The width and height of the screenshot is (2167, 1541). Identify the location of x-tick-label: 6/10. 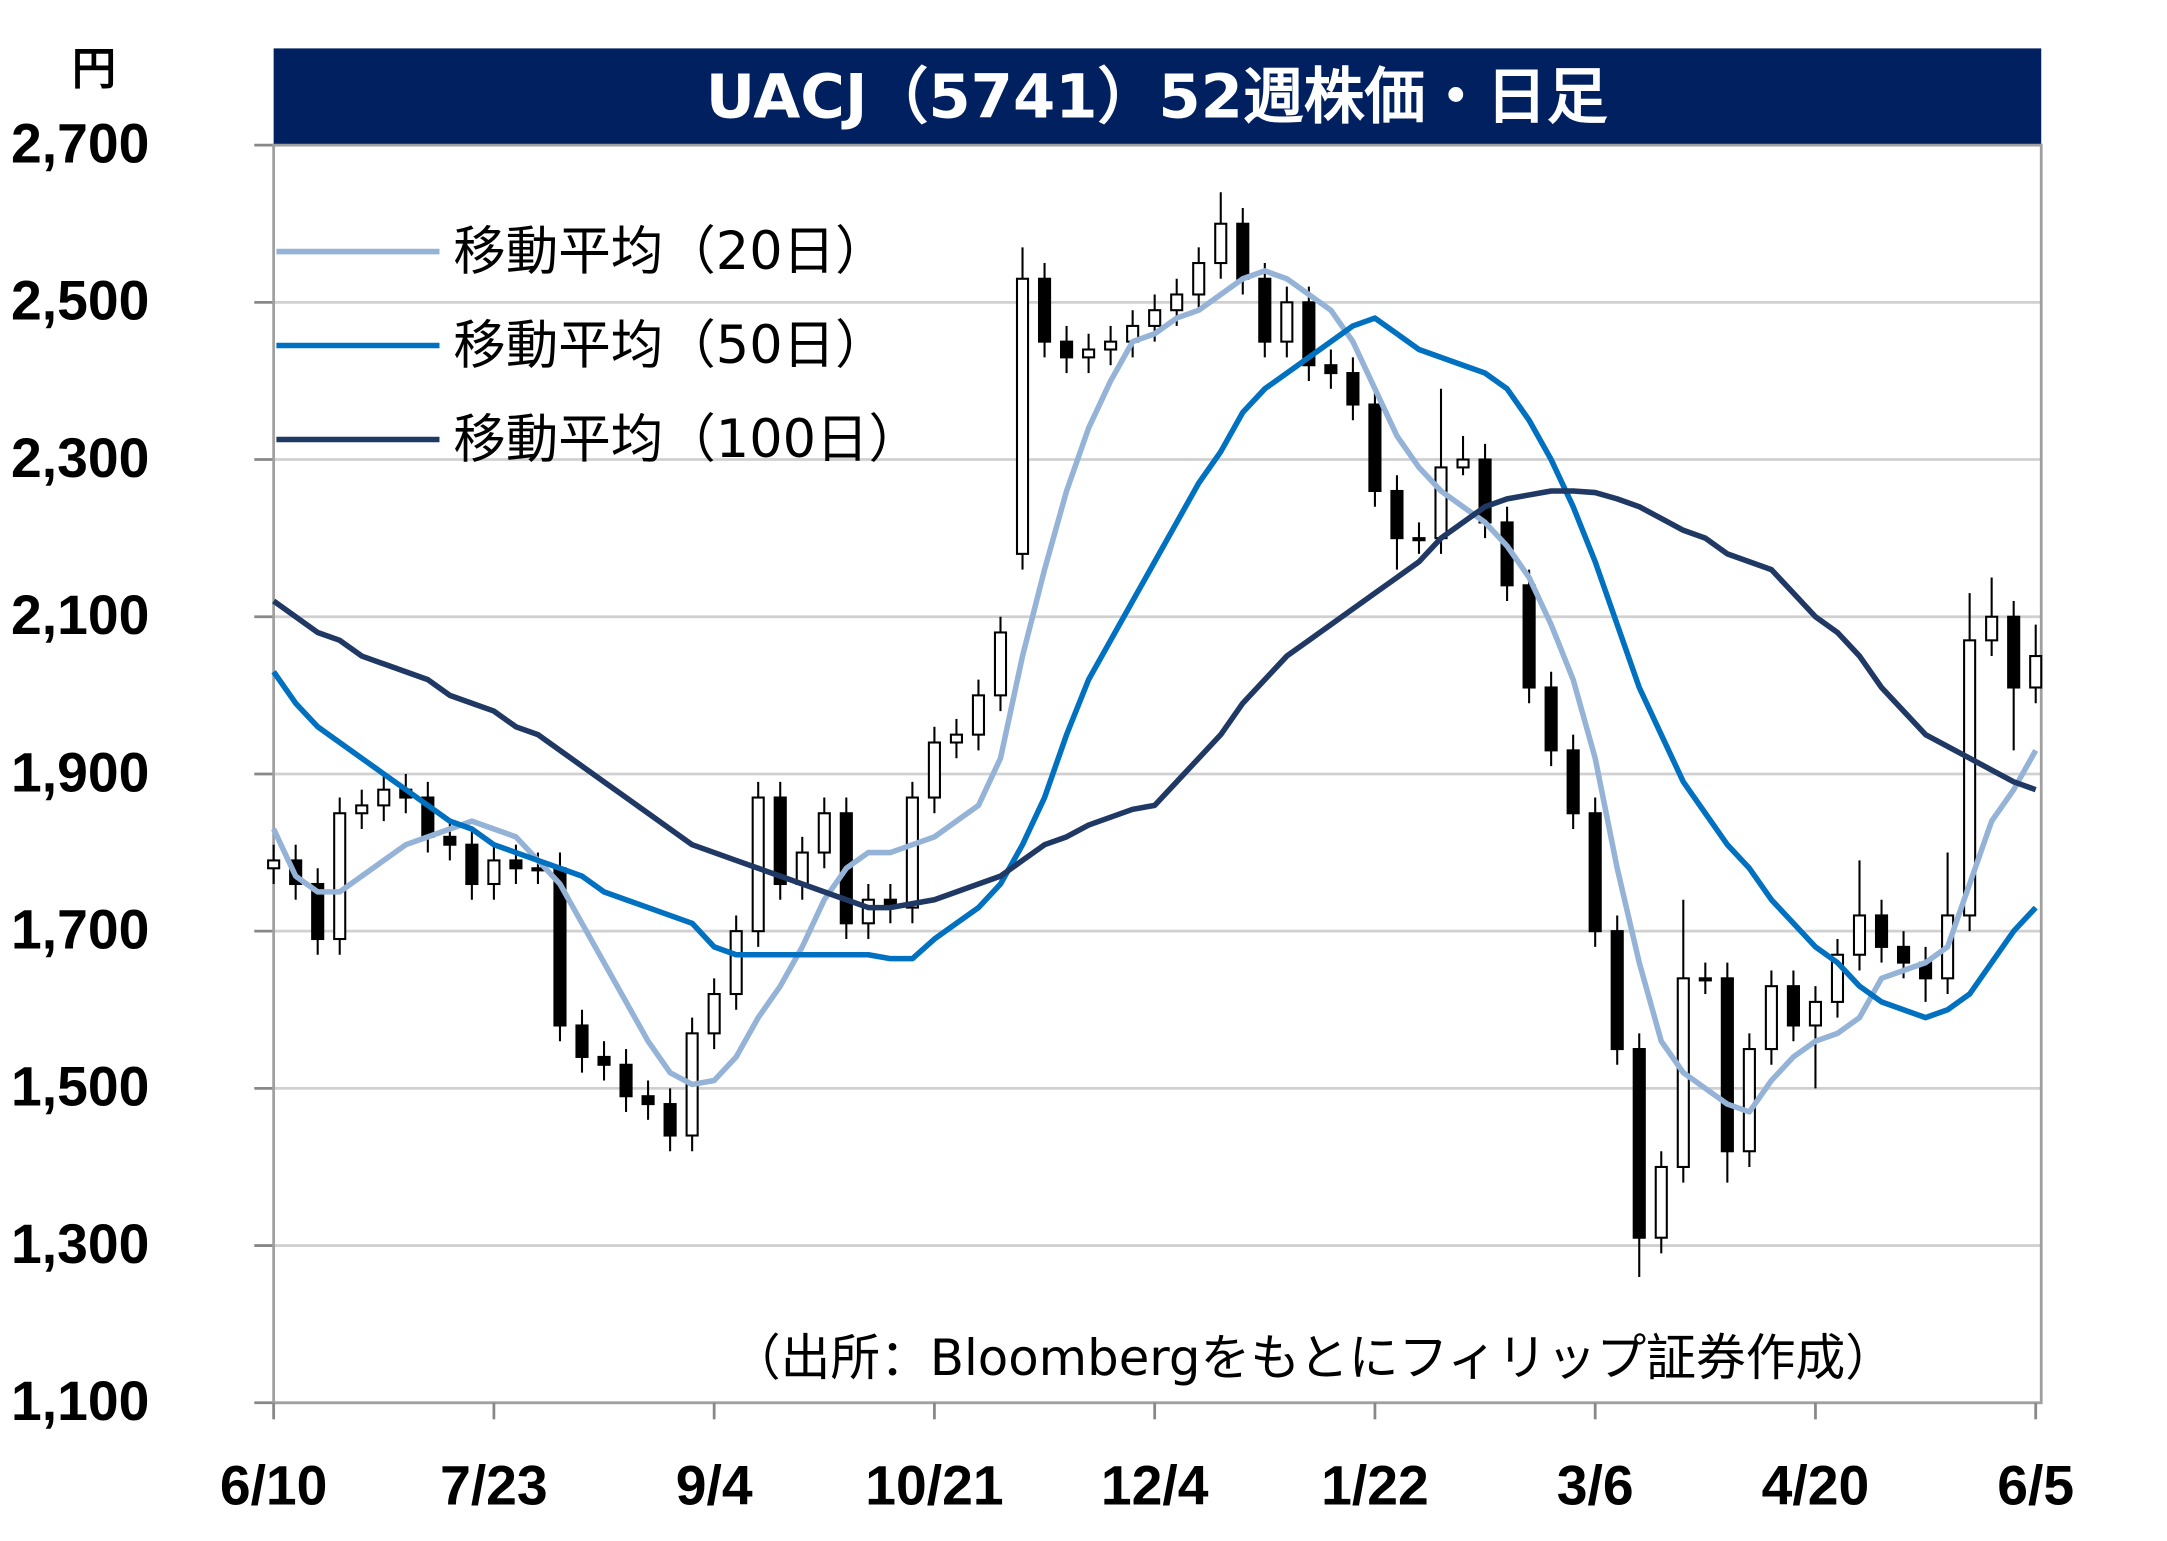
(274, 1485).